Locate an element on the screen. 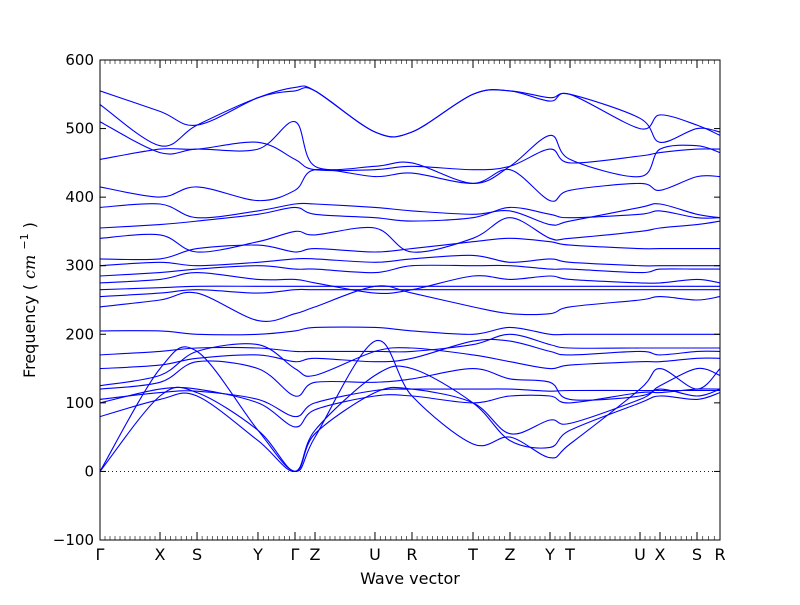  y-axis-label: Frequency ( cm −1 ) is located at coordinates (26, 300).